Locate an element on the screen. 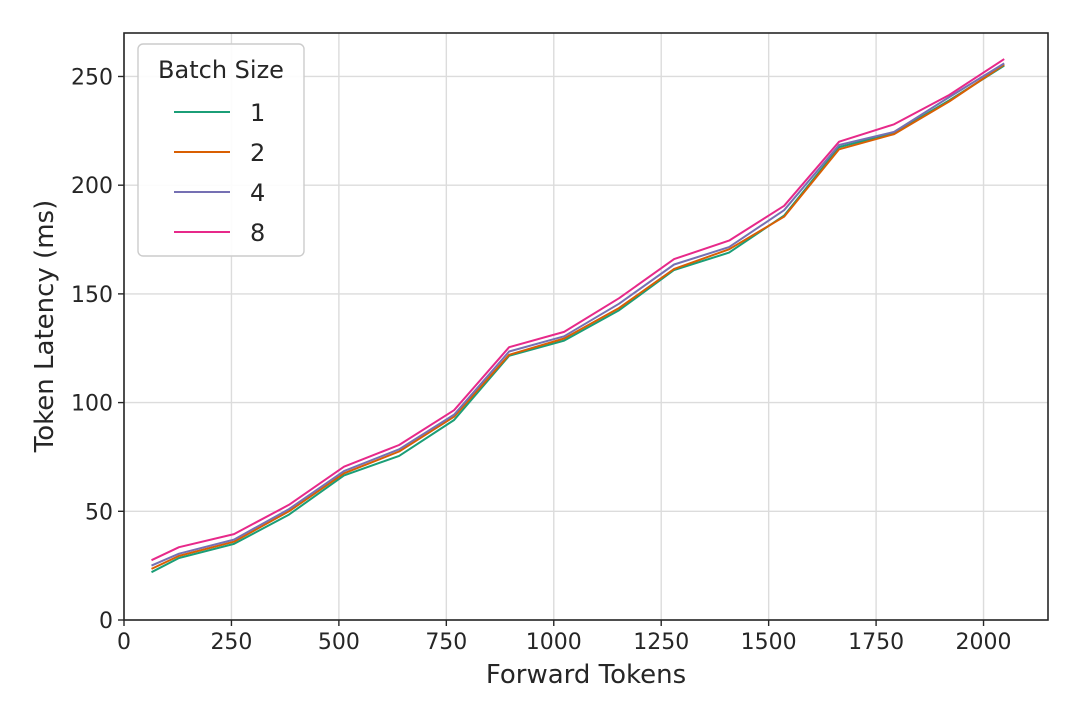 The image size is (1080, 720). x-tick-label: 1250 is located at coordinates (661, 642).